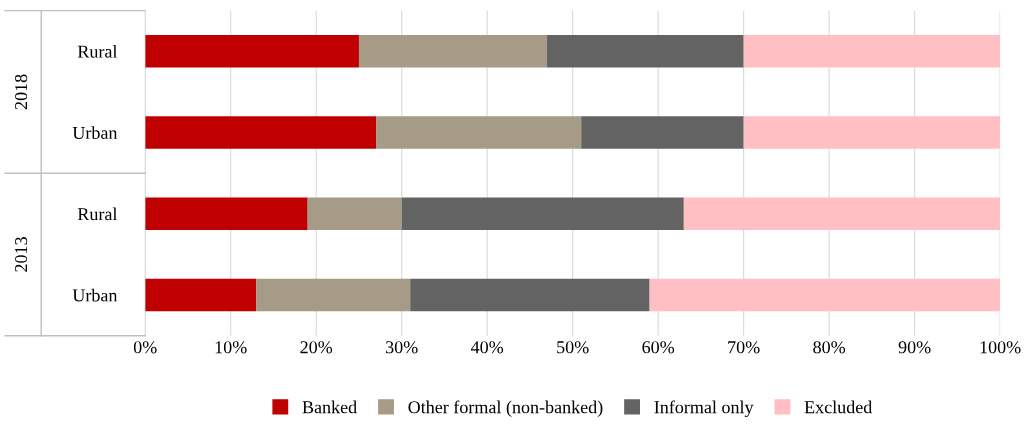 This screenshot has width=1030, height=425. Describe the element at coordinates (658, 347) in the screenshot. I see `x-tick-label: 60%` at that location.